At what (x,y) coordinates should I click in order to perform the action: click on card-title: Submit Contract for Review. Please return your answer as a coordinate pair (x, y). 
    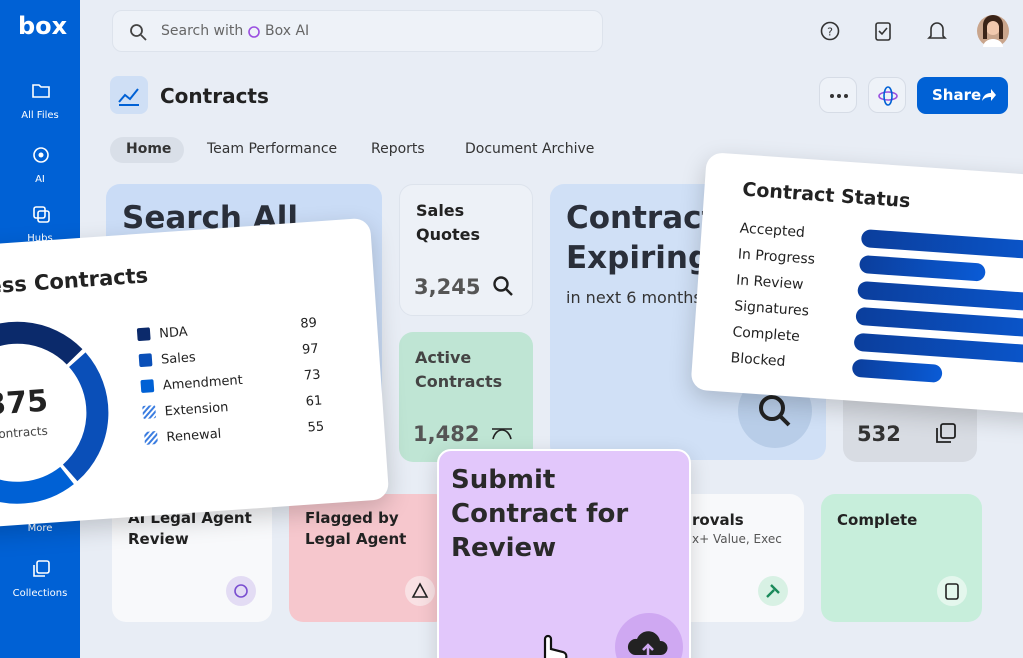
    Looking at the image, I should click on (540, 514).